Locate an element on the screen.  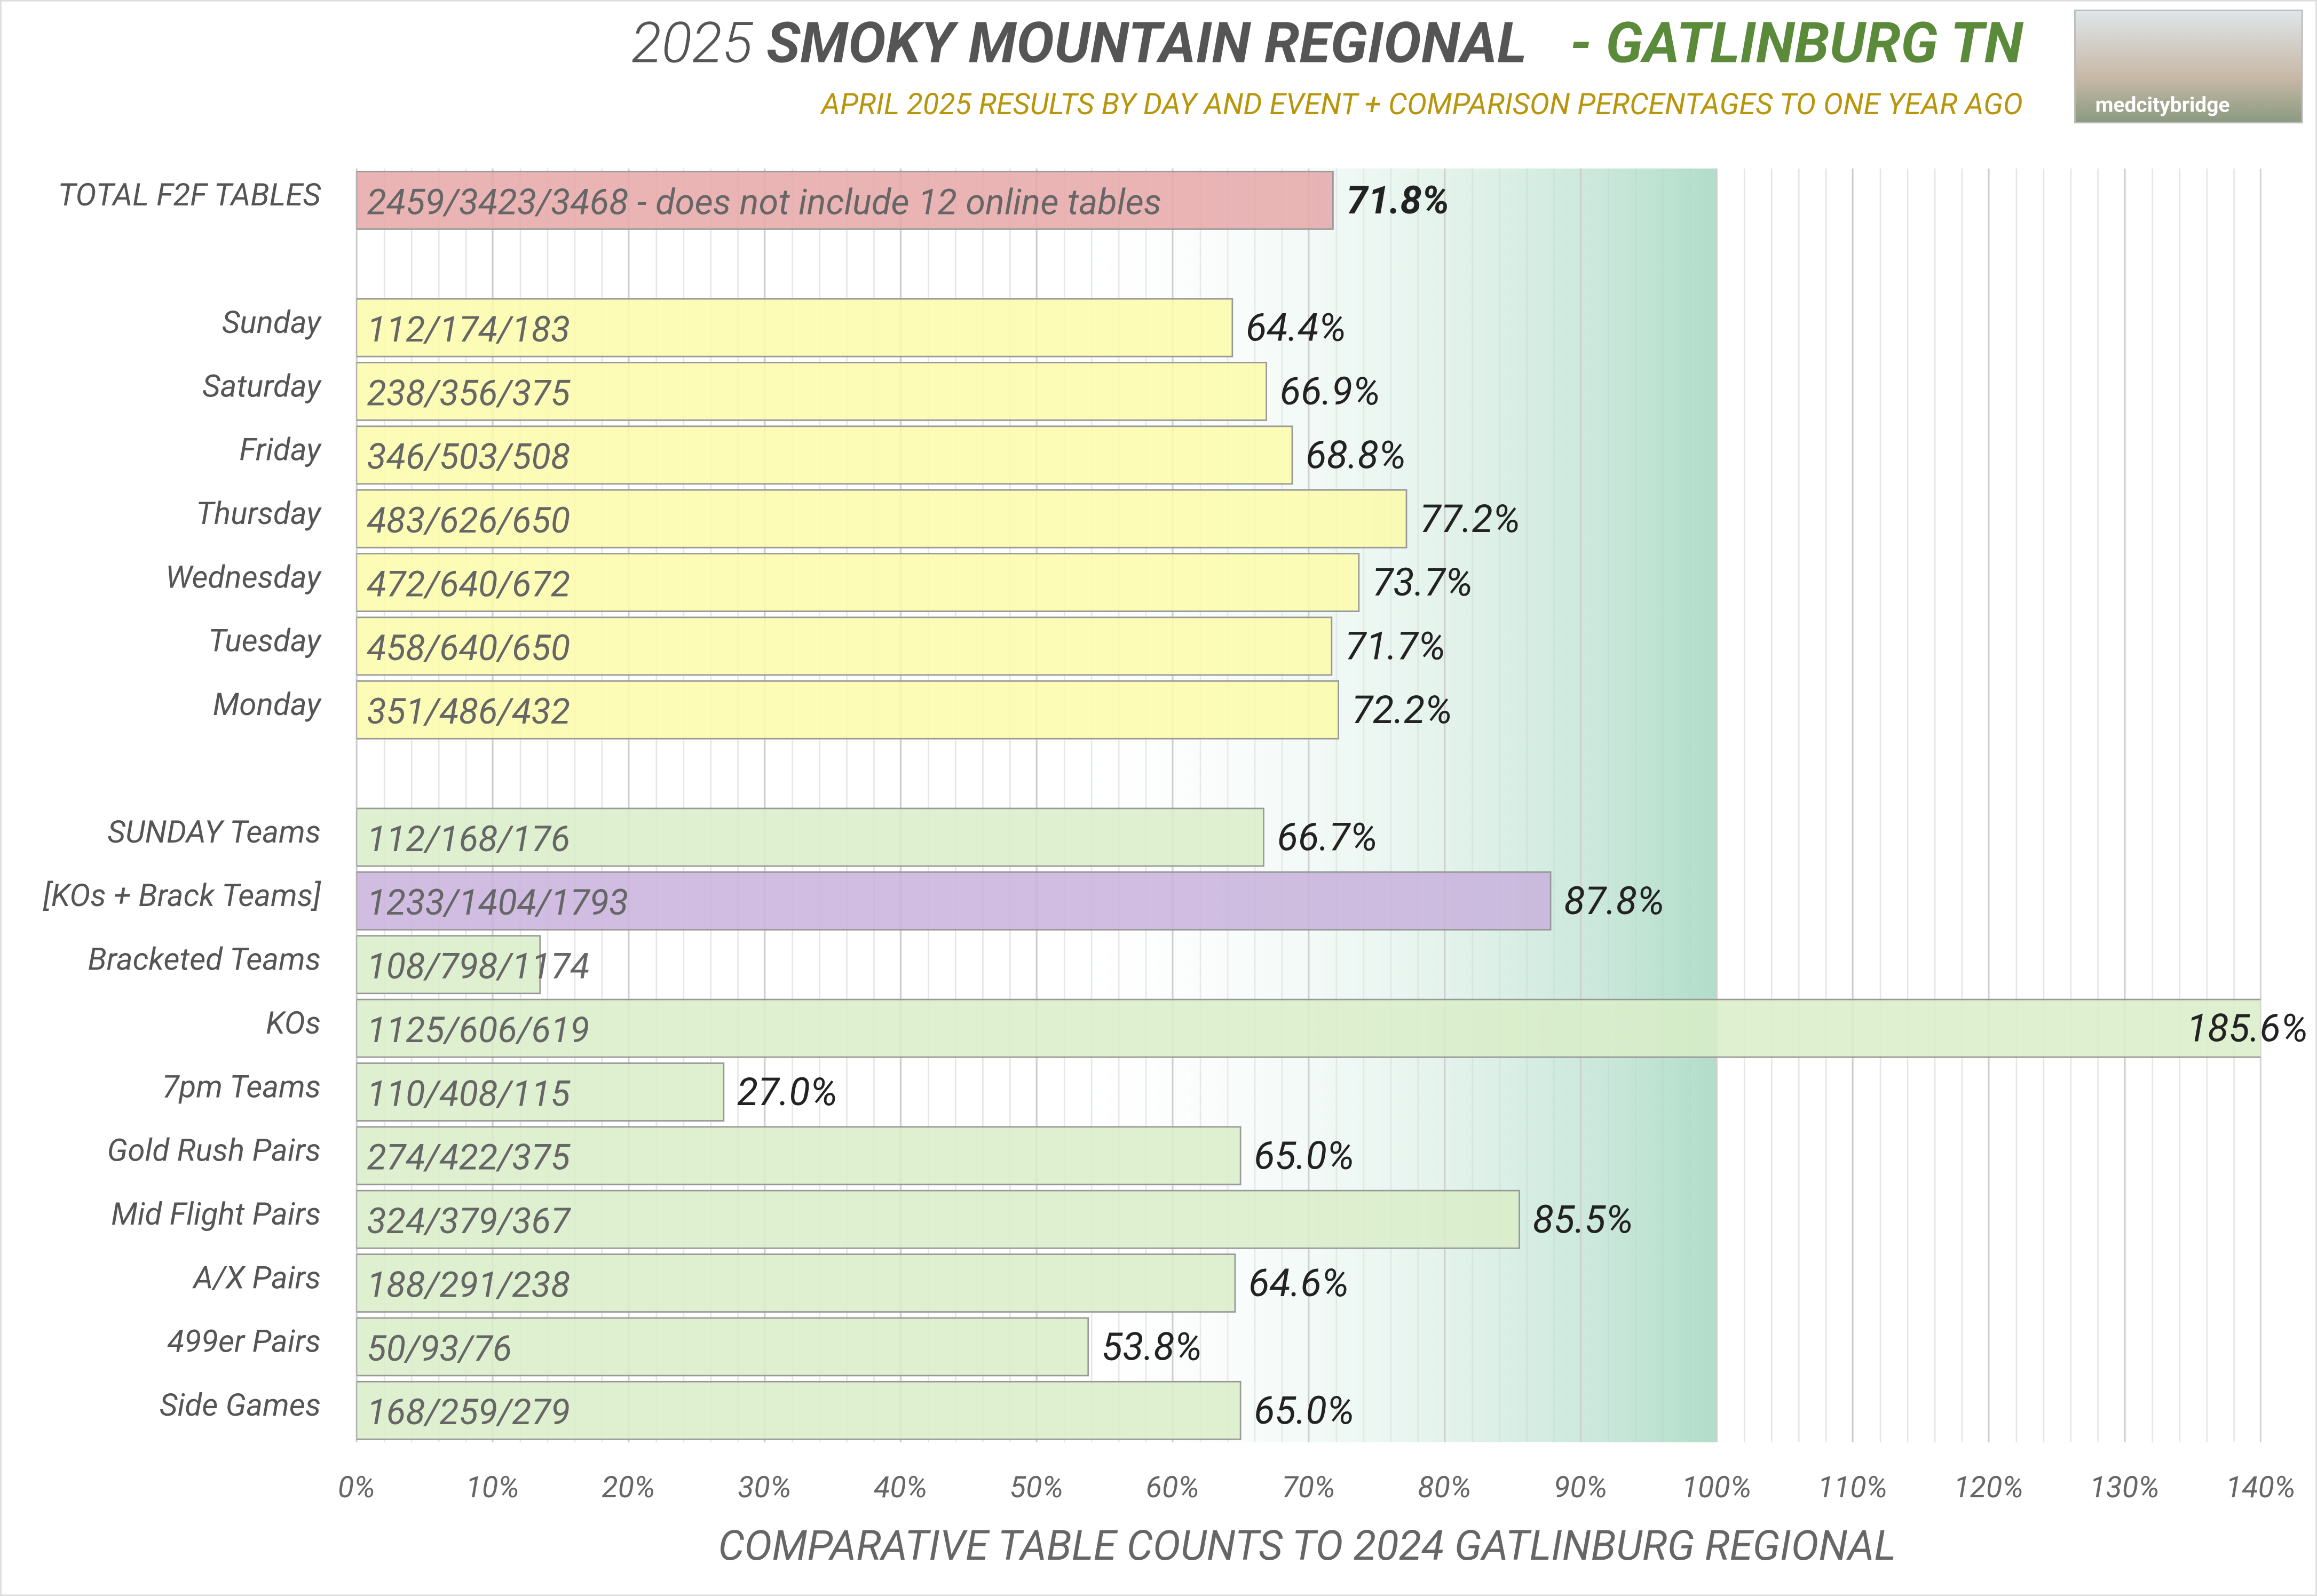
x-tick-label: 110% is located at coordinates (1853, 1487).